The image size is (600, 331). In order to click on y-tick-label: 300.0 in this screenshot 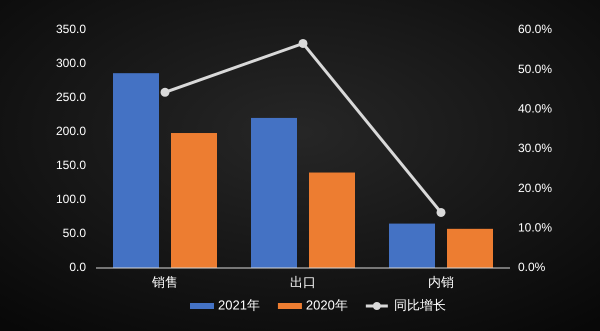, I will do `click(71, 63)`.